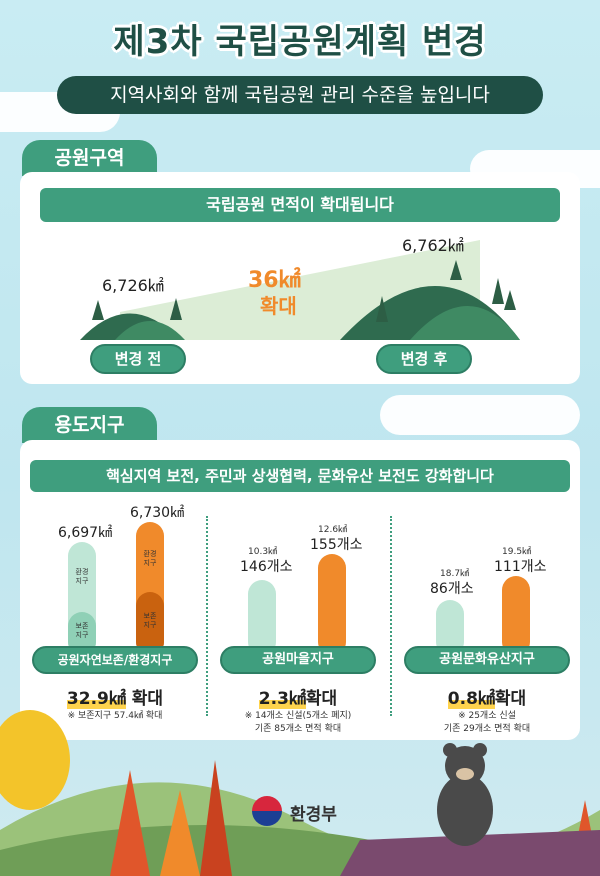 This screenshot has height=876, width=600. I want to click on nature-after-lower-label: 보존 지구, so click(150, 620).